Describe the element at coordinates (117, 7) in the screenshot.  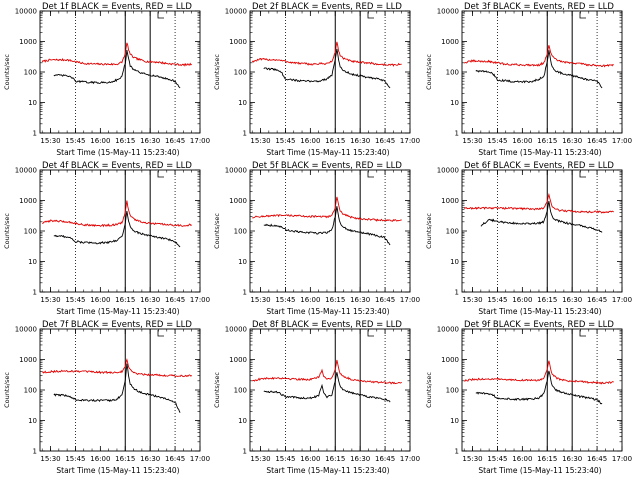
I see `chart-title: Det 1f BLACK = Events, RED = LLD` at that location.